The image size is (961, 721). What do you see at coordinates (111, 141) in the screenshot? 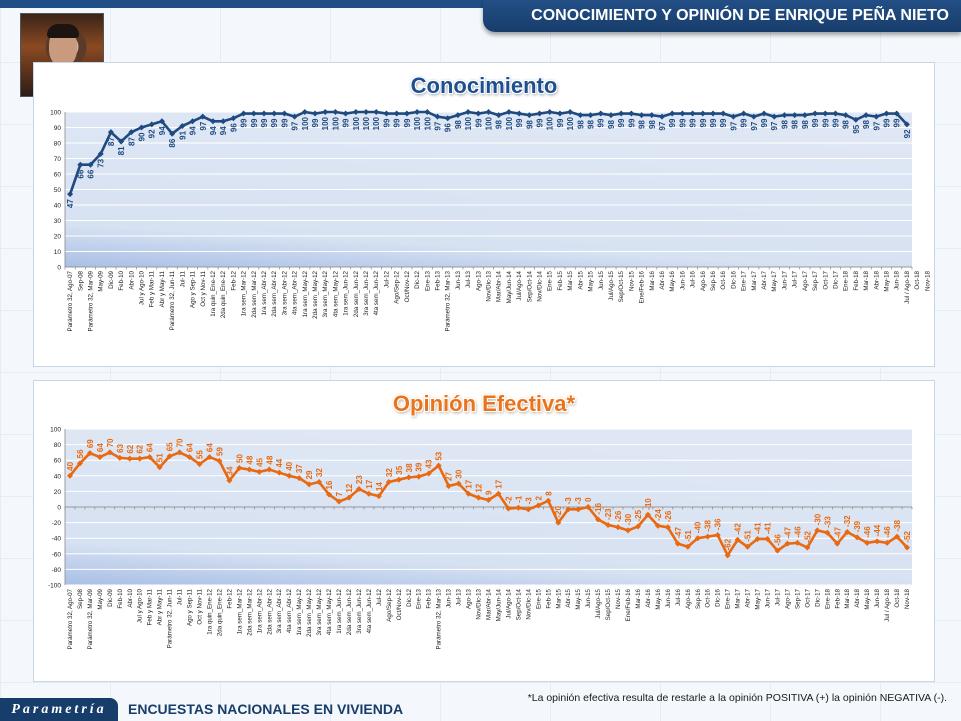
I see `data-label: 87` at bounding box center [111, 141].